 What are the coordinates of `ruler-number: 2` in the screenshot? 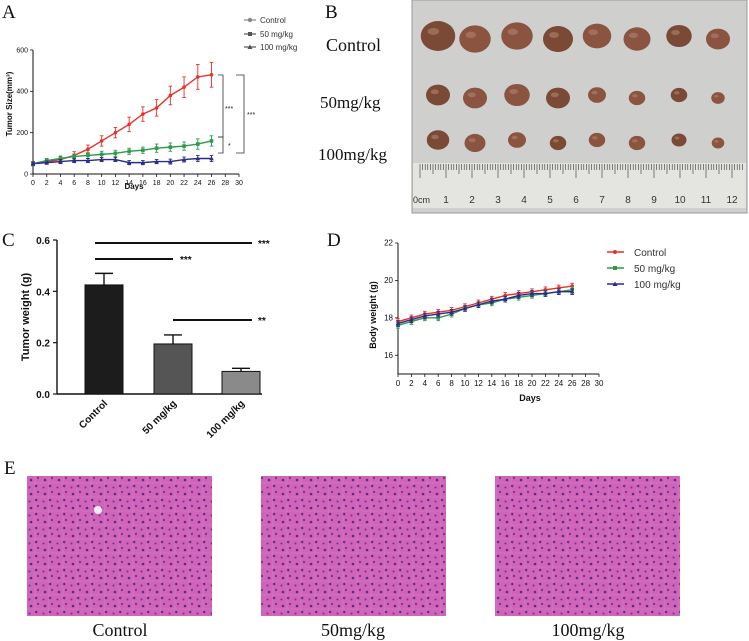 It's located at (472, 200).